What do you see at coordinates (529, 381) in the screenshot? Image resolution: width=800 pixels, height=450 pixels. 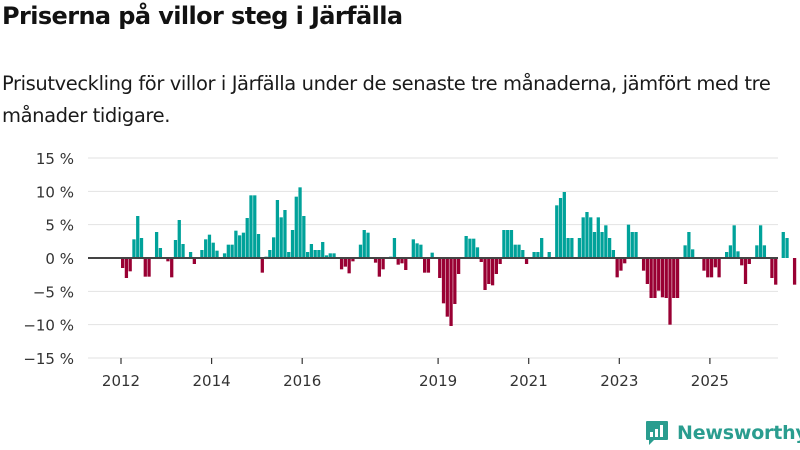 I see `x-tick-label: 2021` at bounding box center [529, 381].